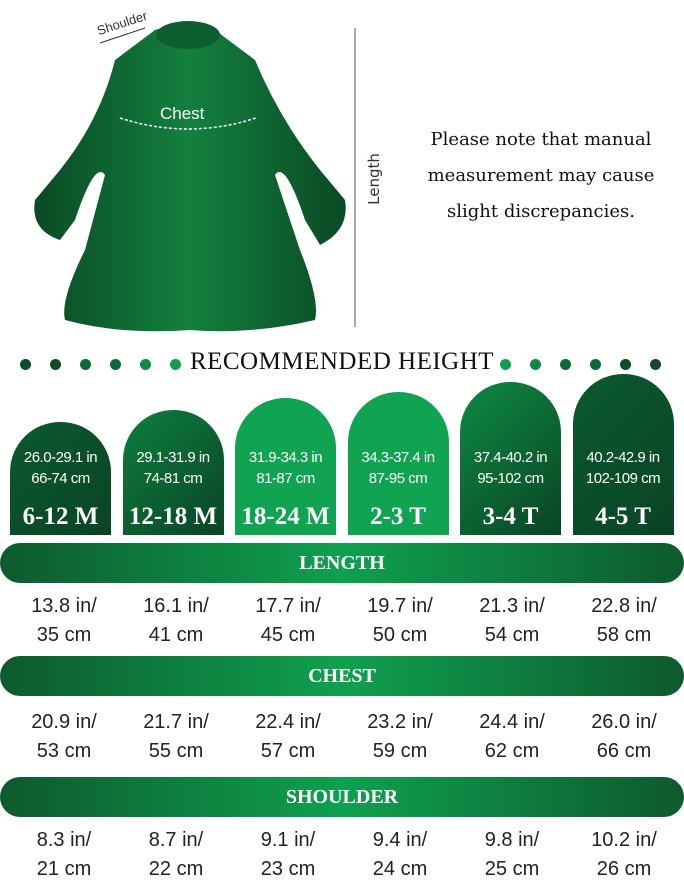 The height and width of the screenshot is (884, 684). What do you see at coordinates (398, 468) in the screenshot?
I see `height-range: 34.3-37.4 in 87-95 cm` at bounding box center [398, 468].